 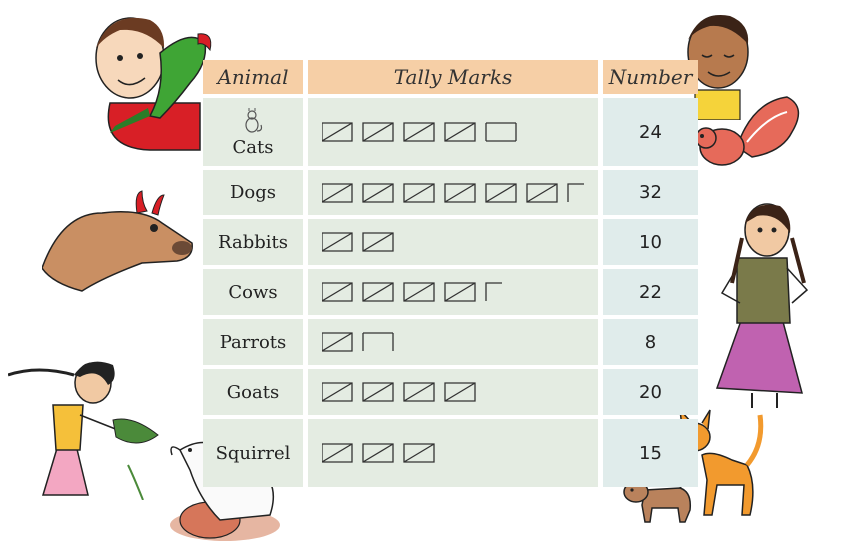 What do you see at coordinates (650, 77) in the screenshot?
I see `header-number: Number` at bounding box center [650, 77].